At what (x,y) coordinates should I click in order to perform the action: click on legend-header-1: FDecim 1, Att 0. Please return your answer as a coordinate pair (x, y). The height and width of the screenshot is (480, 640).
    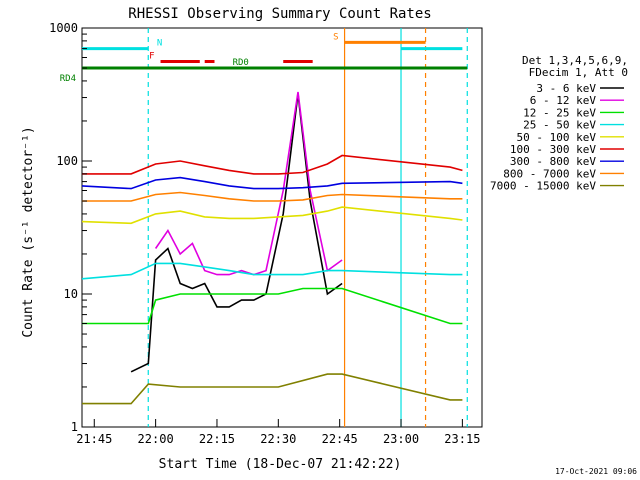
    Looking at the image, I should click on (578, 72).